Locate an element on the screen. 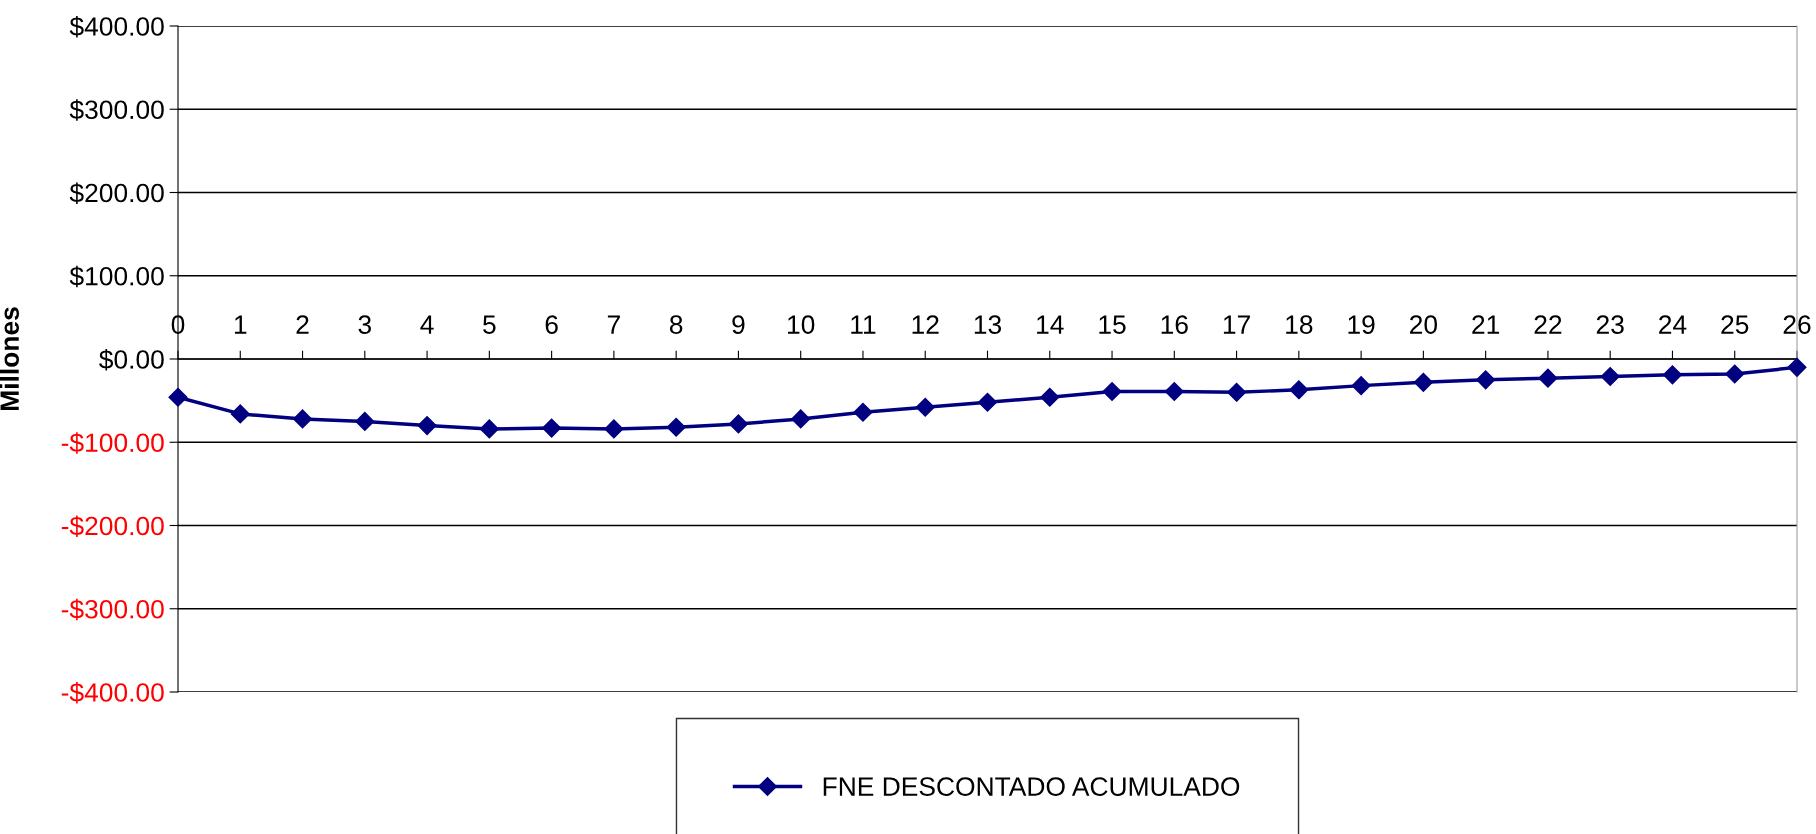 The height and width of the screenshot is (834, 1816). x-tick-label: 2 is located at coordinates (302, 324).